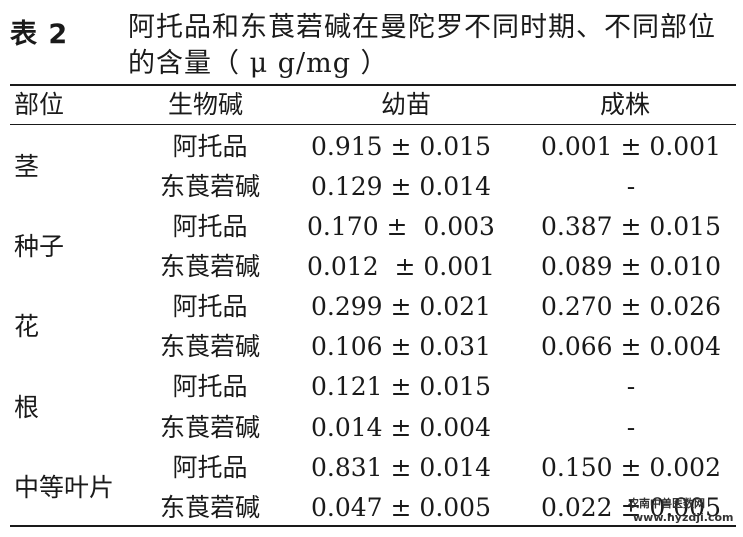 The width and height of the screenshot is (743, 537). Describe the element at coordinates (401, 386) in the screenshot. I see `cell-seedling-value: 0.121 ± 0.015` at that location.